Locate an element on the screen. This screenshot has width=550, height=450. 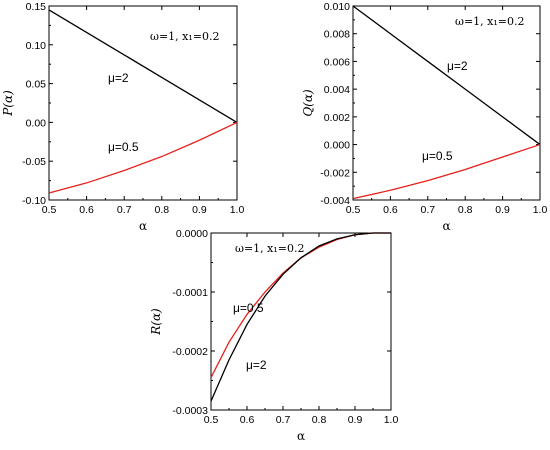
y-tick-label: 0.002 is located at coordinates (337, 118).